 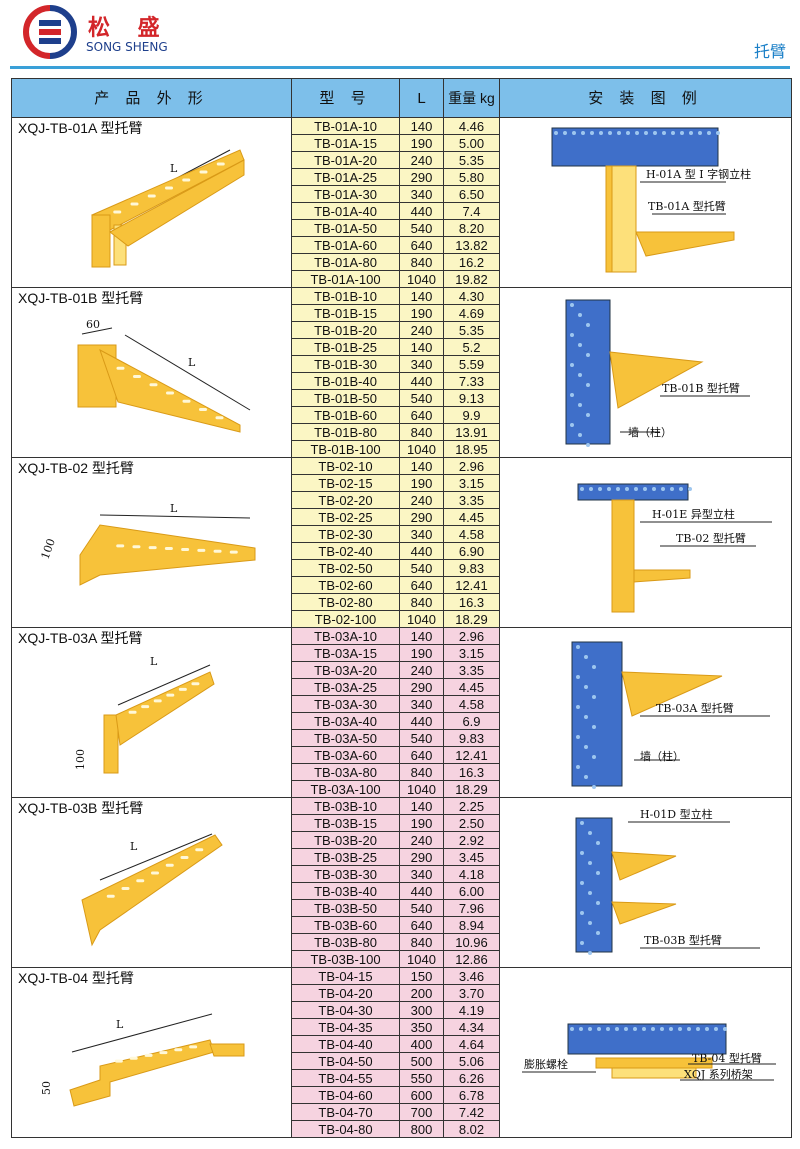 I want to click on table-row: TB-01B-20 240 5.35, so click(x=402, y=330).